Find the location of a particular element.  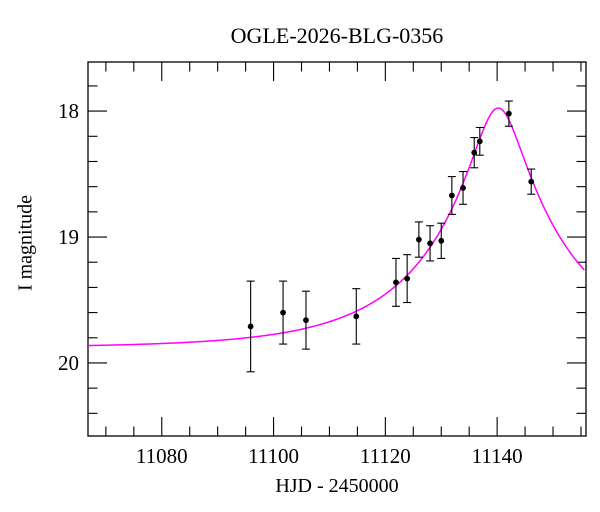

y-tick-label: 18 is located at coordinates (68, 111).